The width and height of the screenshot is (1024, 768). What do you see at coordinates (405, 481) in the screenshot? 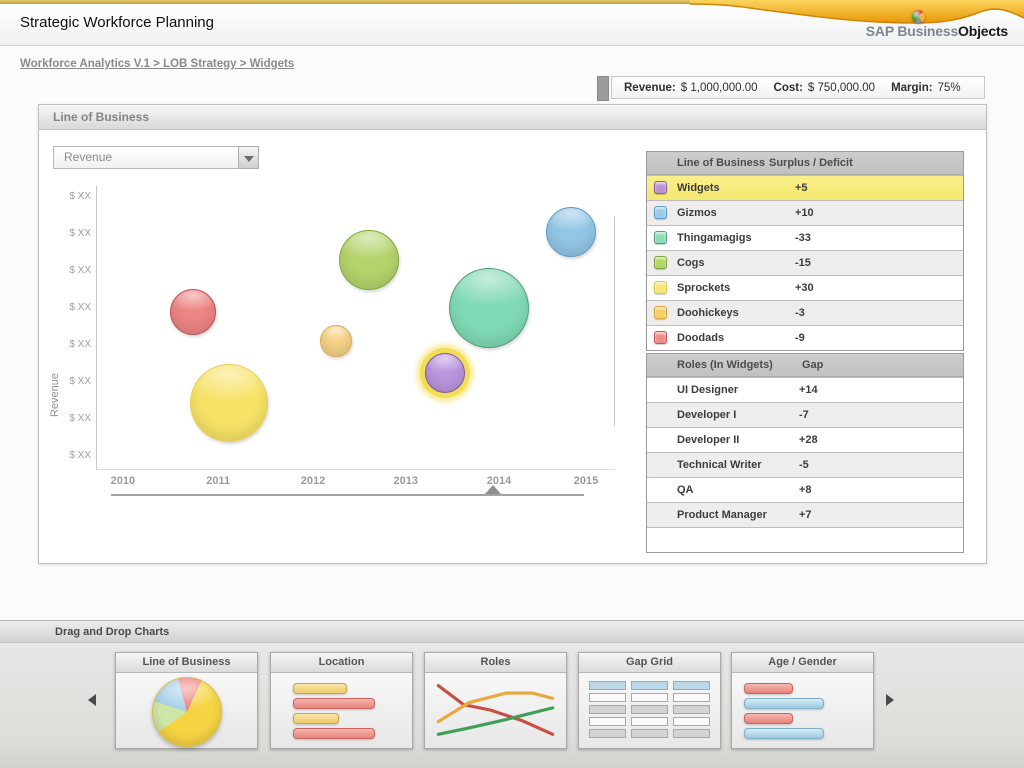
I see `timeline-year-2013: 2013` at bounding box center [405, 481].